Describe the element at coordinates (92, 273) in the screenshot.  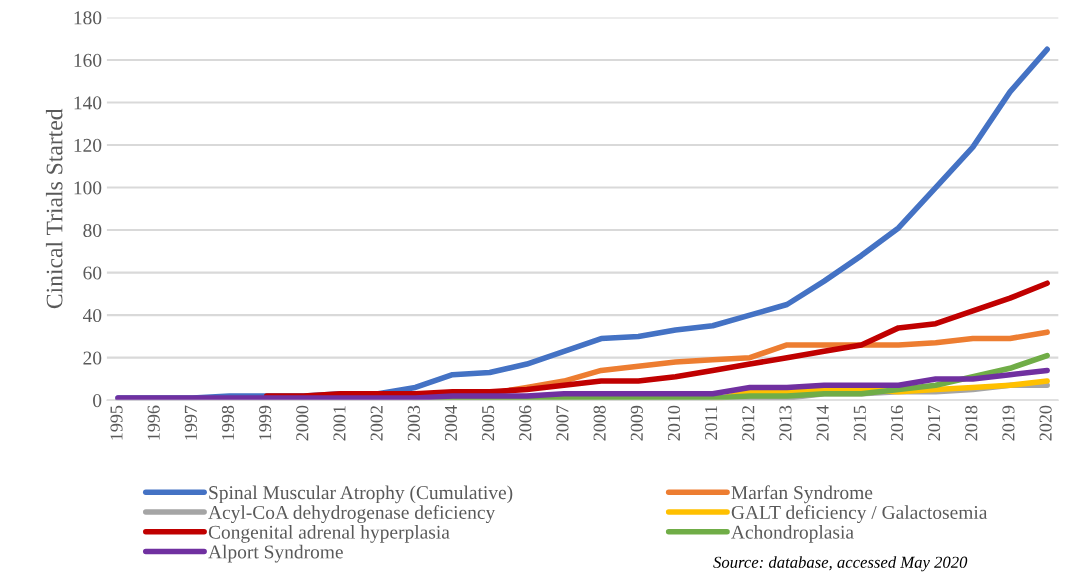
I see `y-tick-label: 60` at that location.